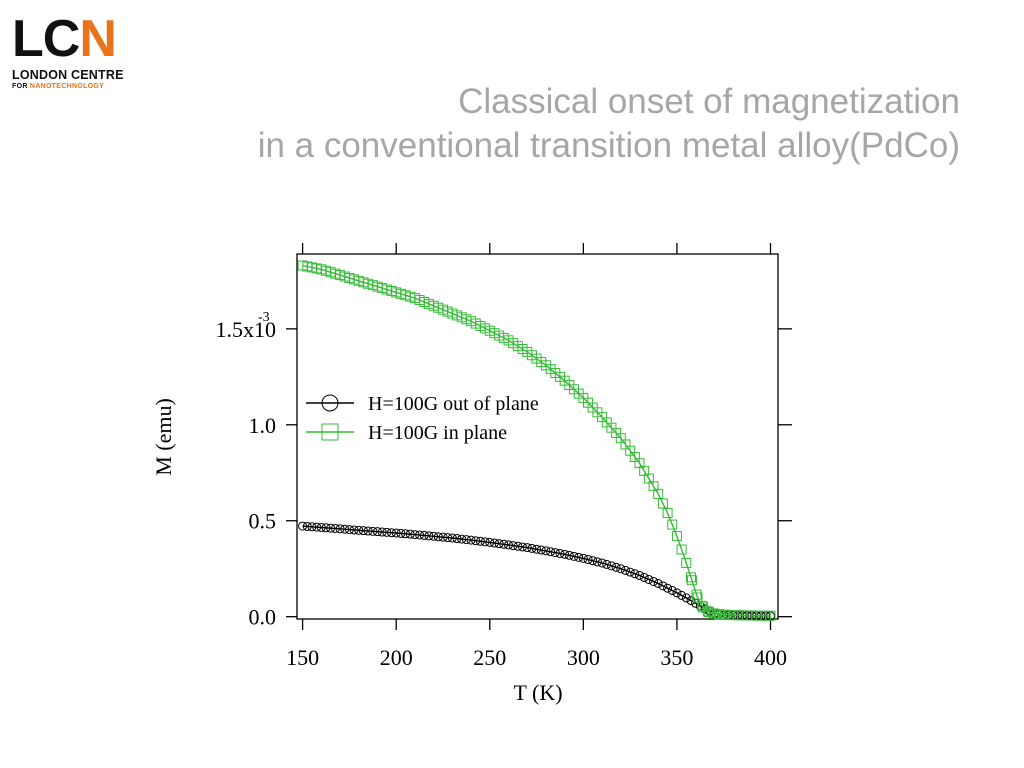 This screenshot has width=1024, height=768. I want to click on x-tick-label: 250, so click(489, 657).